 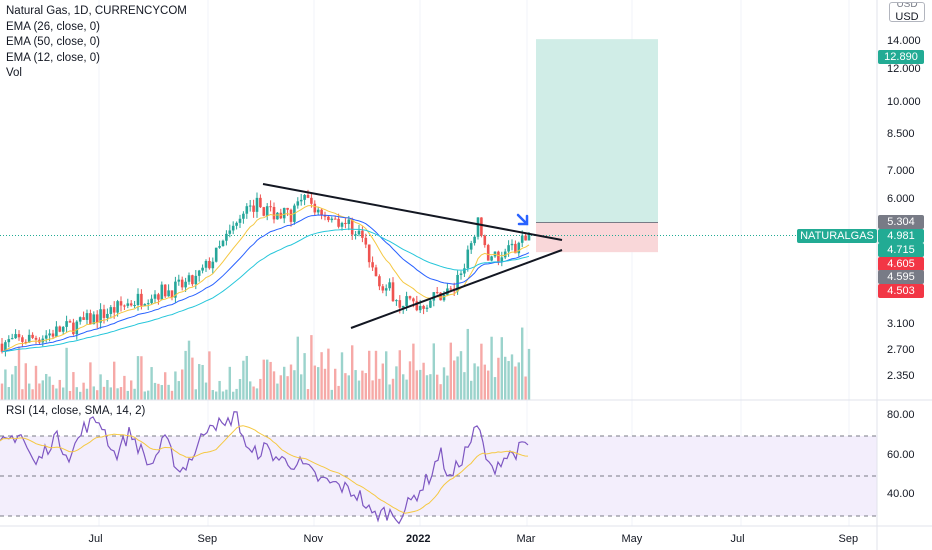 I want to click on price-tick: 8.500, so click(x=901, y=134).